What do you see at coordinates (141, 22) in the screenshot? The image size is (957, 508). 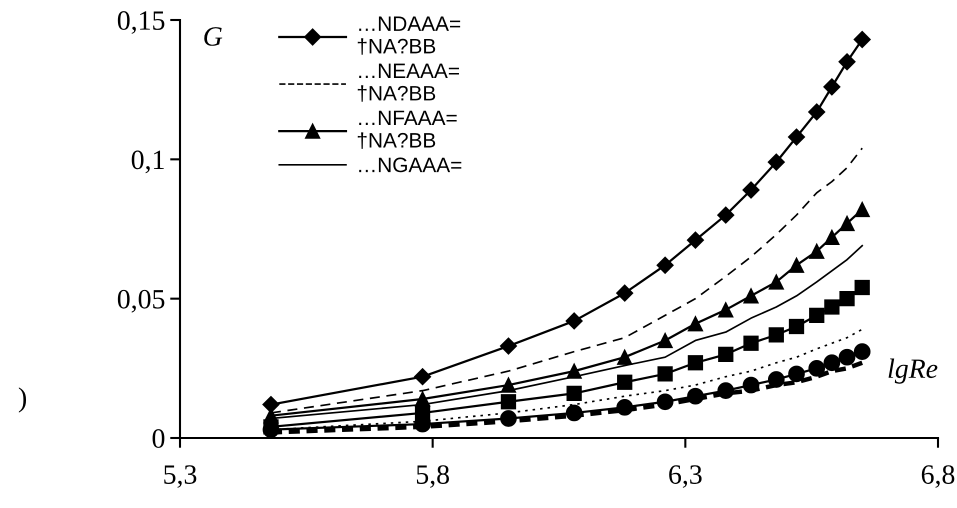 I see `y-tick-label: 0,15` at bounding box center [141, 22].